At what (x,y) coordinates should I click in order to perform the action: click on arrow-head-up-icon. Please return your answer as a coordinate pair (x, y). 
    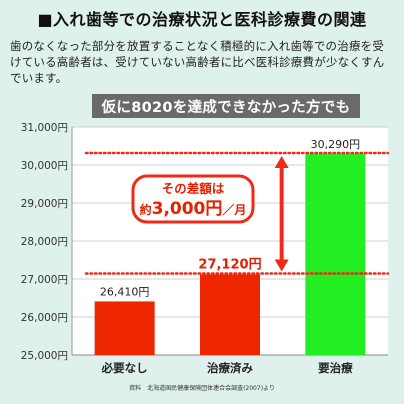
    Looking at the image, I should click on (281, 161).